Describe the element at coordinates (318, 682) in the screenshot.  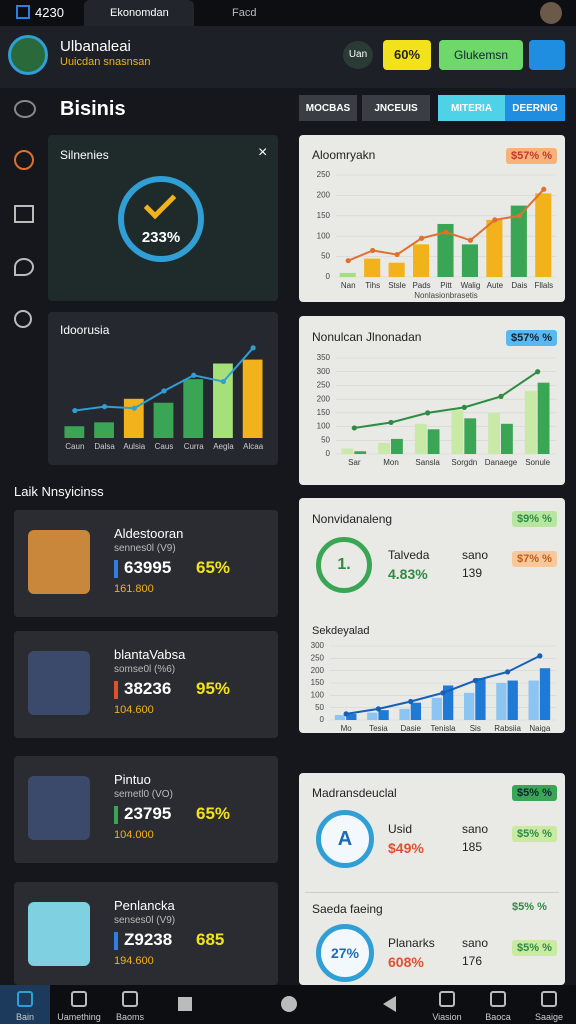
I see `y-tick-label: 150` at that location.